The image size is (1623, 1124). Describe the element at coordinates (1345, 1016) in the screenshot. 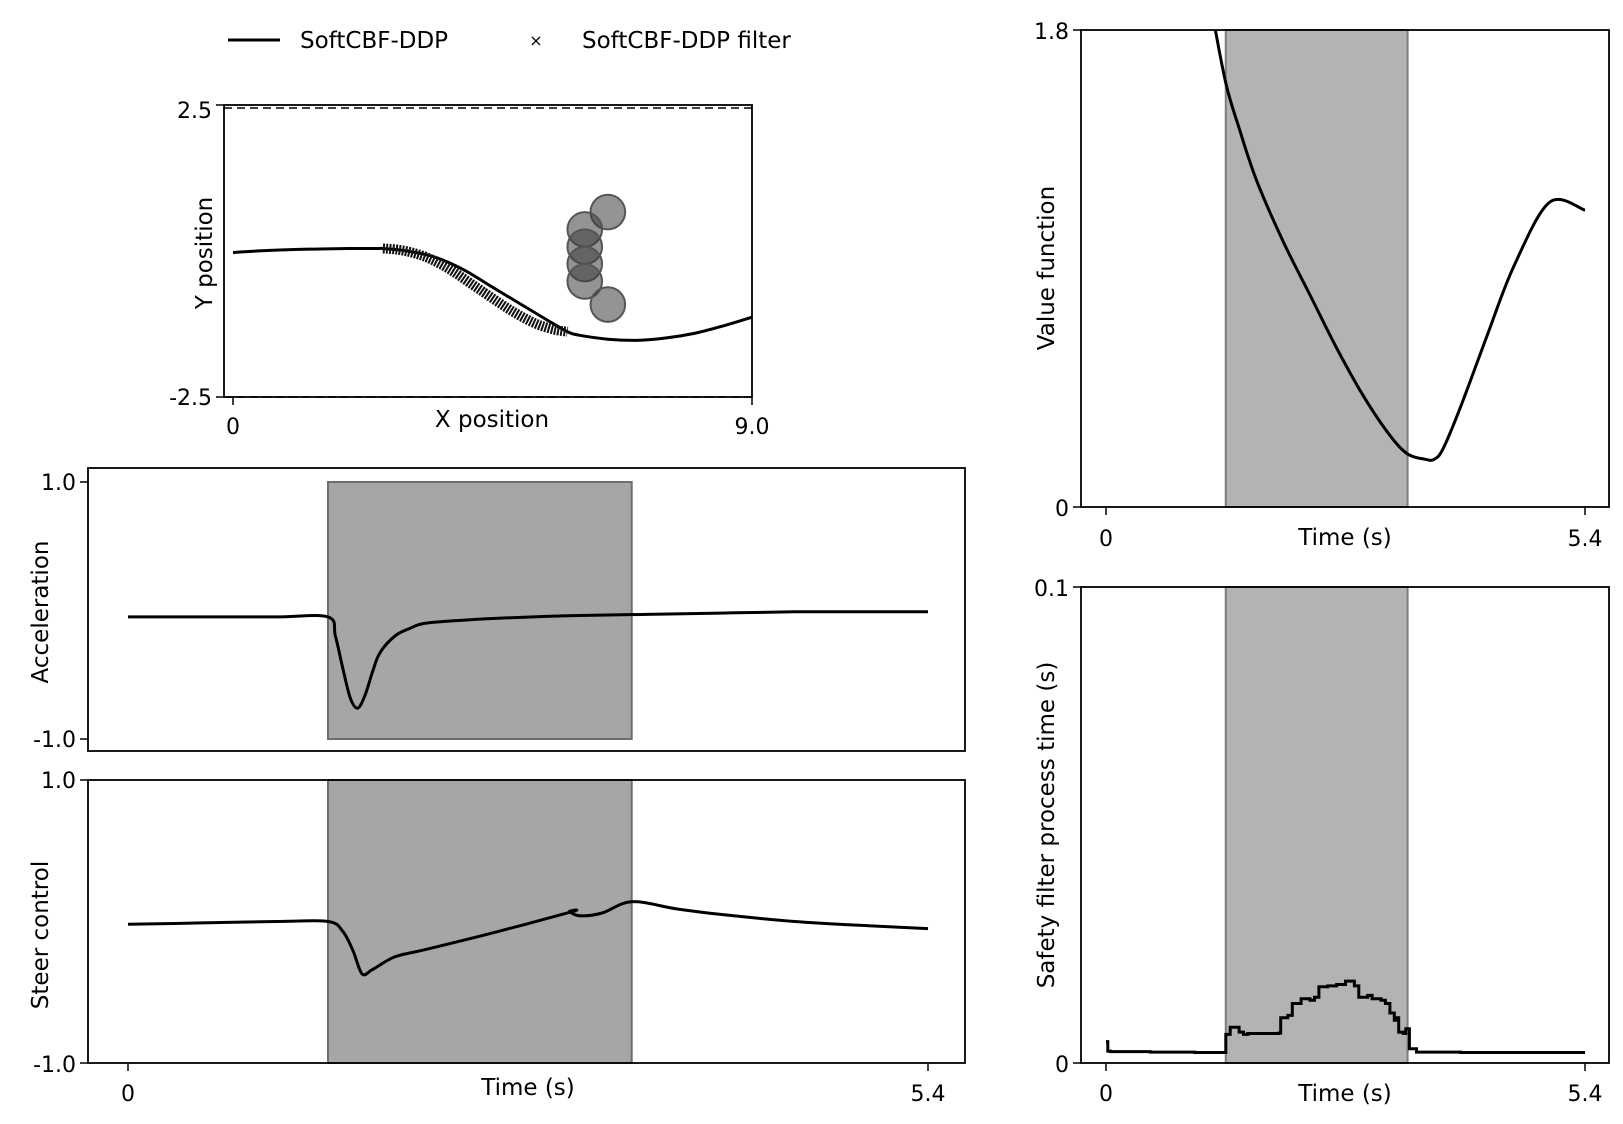

I see `process-time-line` at that location.